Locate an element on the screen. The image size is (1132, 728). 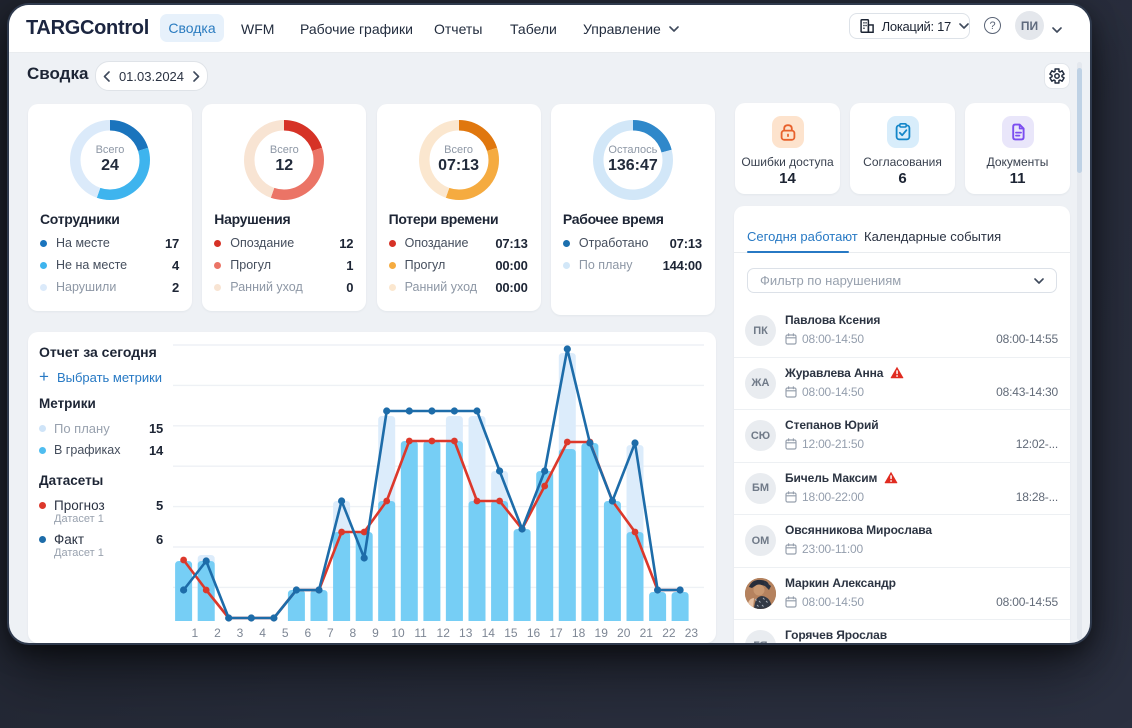
svg-text: 7 is located at coordinates (330, 633).